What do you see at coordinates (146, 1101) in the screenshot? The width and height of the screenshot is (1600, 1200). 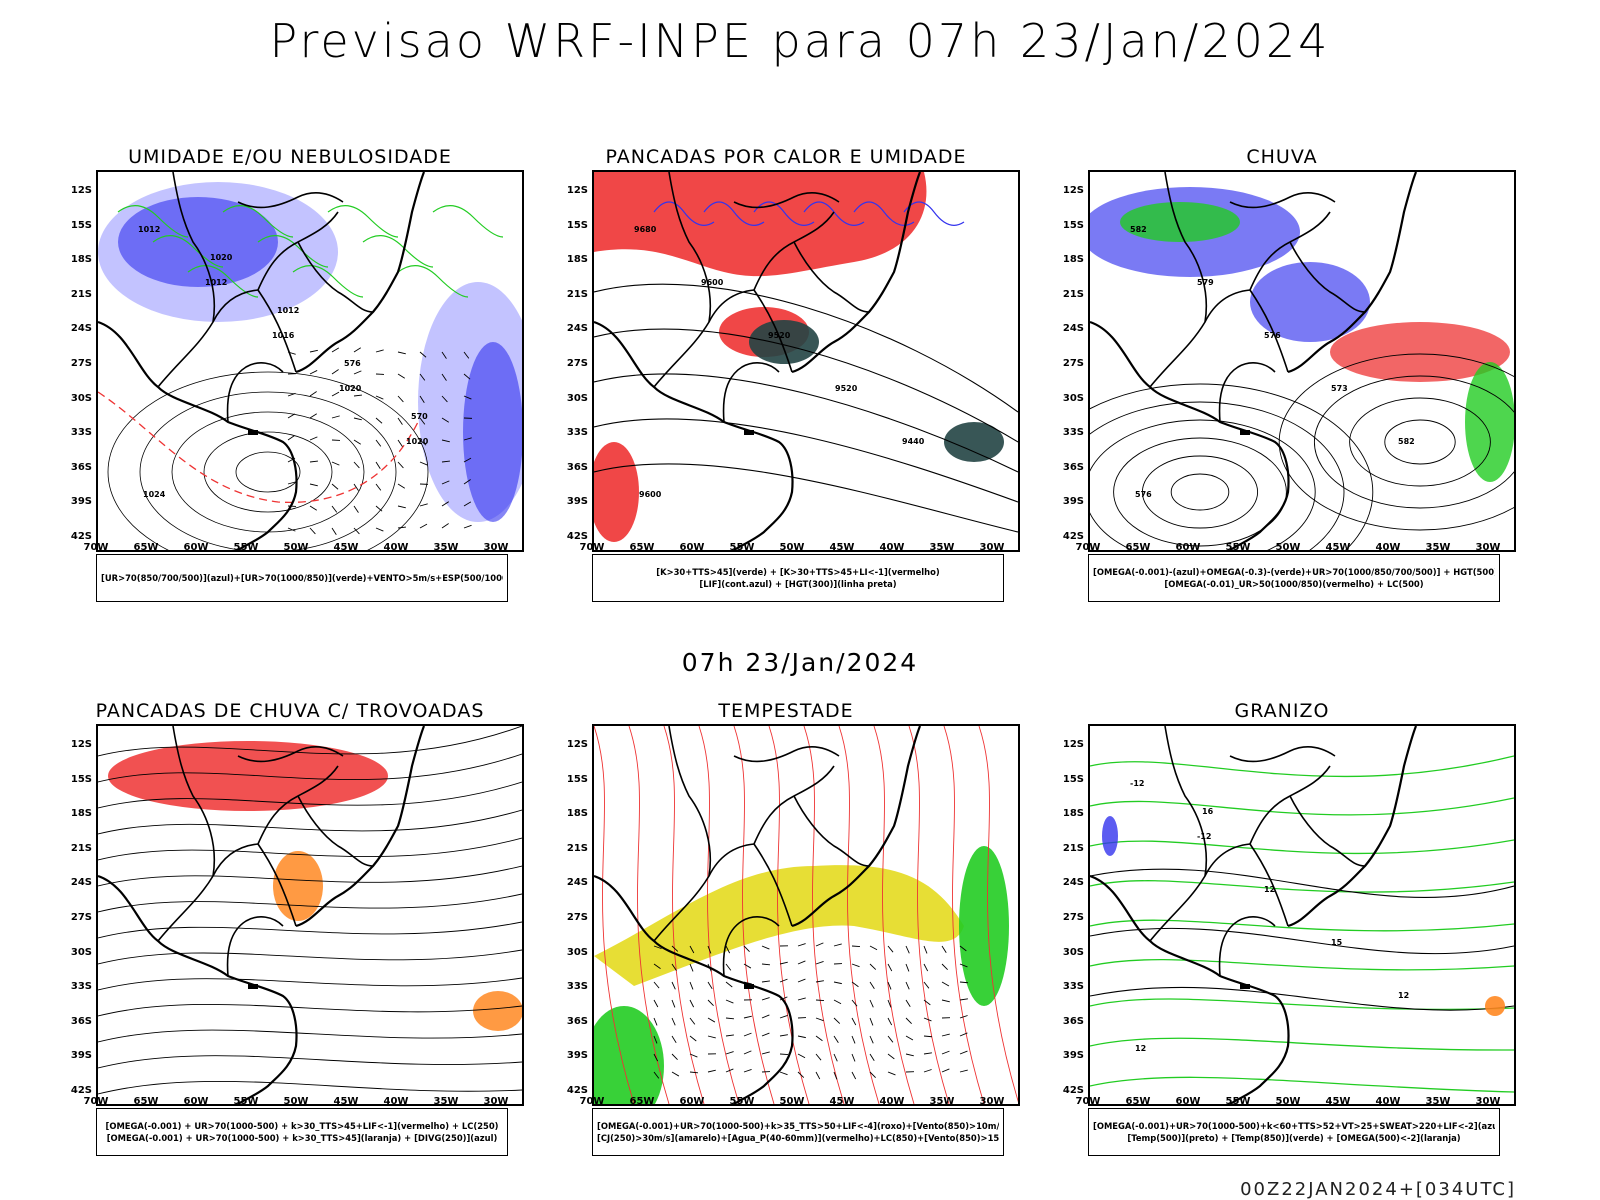 I see `lon-tick-label: 65W` at bounding box center [146, 1101].